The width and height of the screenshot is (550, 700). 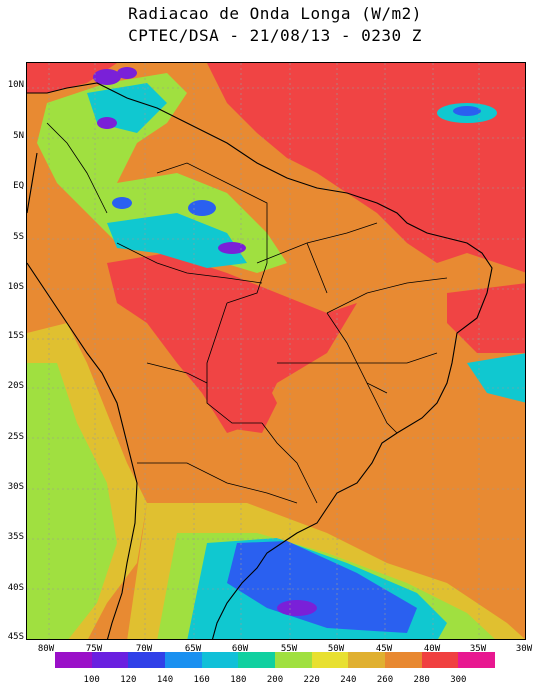 What do you see at coordinates (322, 587) in the screenshot?
I see `cloud-south-blue` at bounding box center [322, 587].